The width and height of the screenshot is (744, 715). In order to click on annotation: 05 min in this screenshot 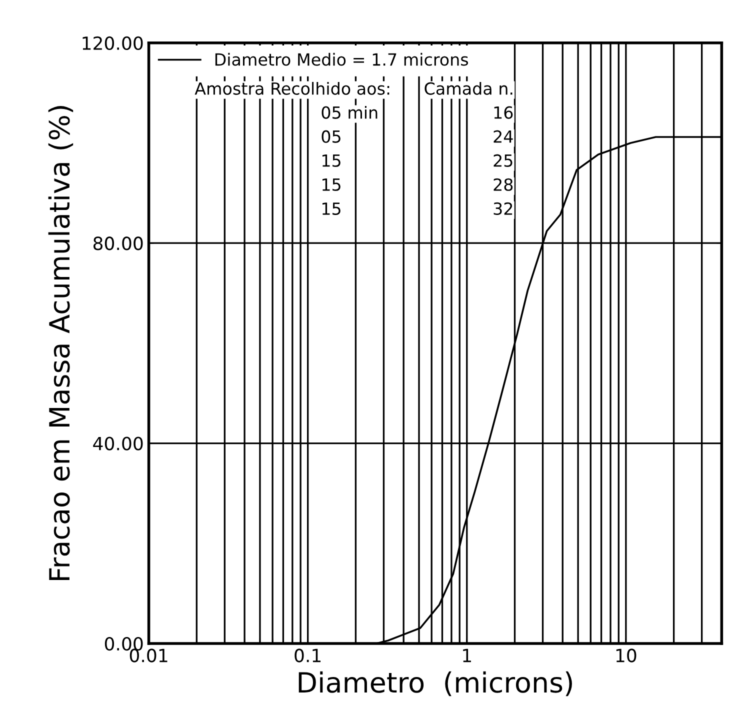, I will do `click(350, 112)`.